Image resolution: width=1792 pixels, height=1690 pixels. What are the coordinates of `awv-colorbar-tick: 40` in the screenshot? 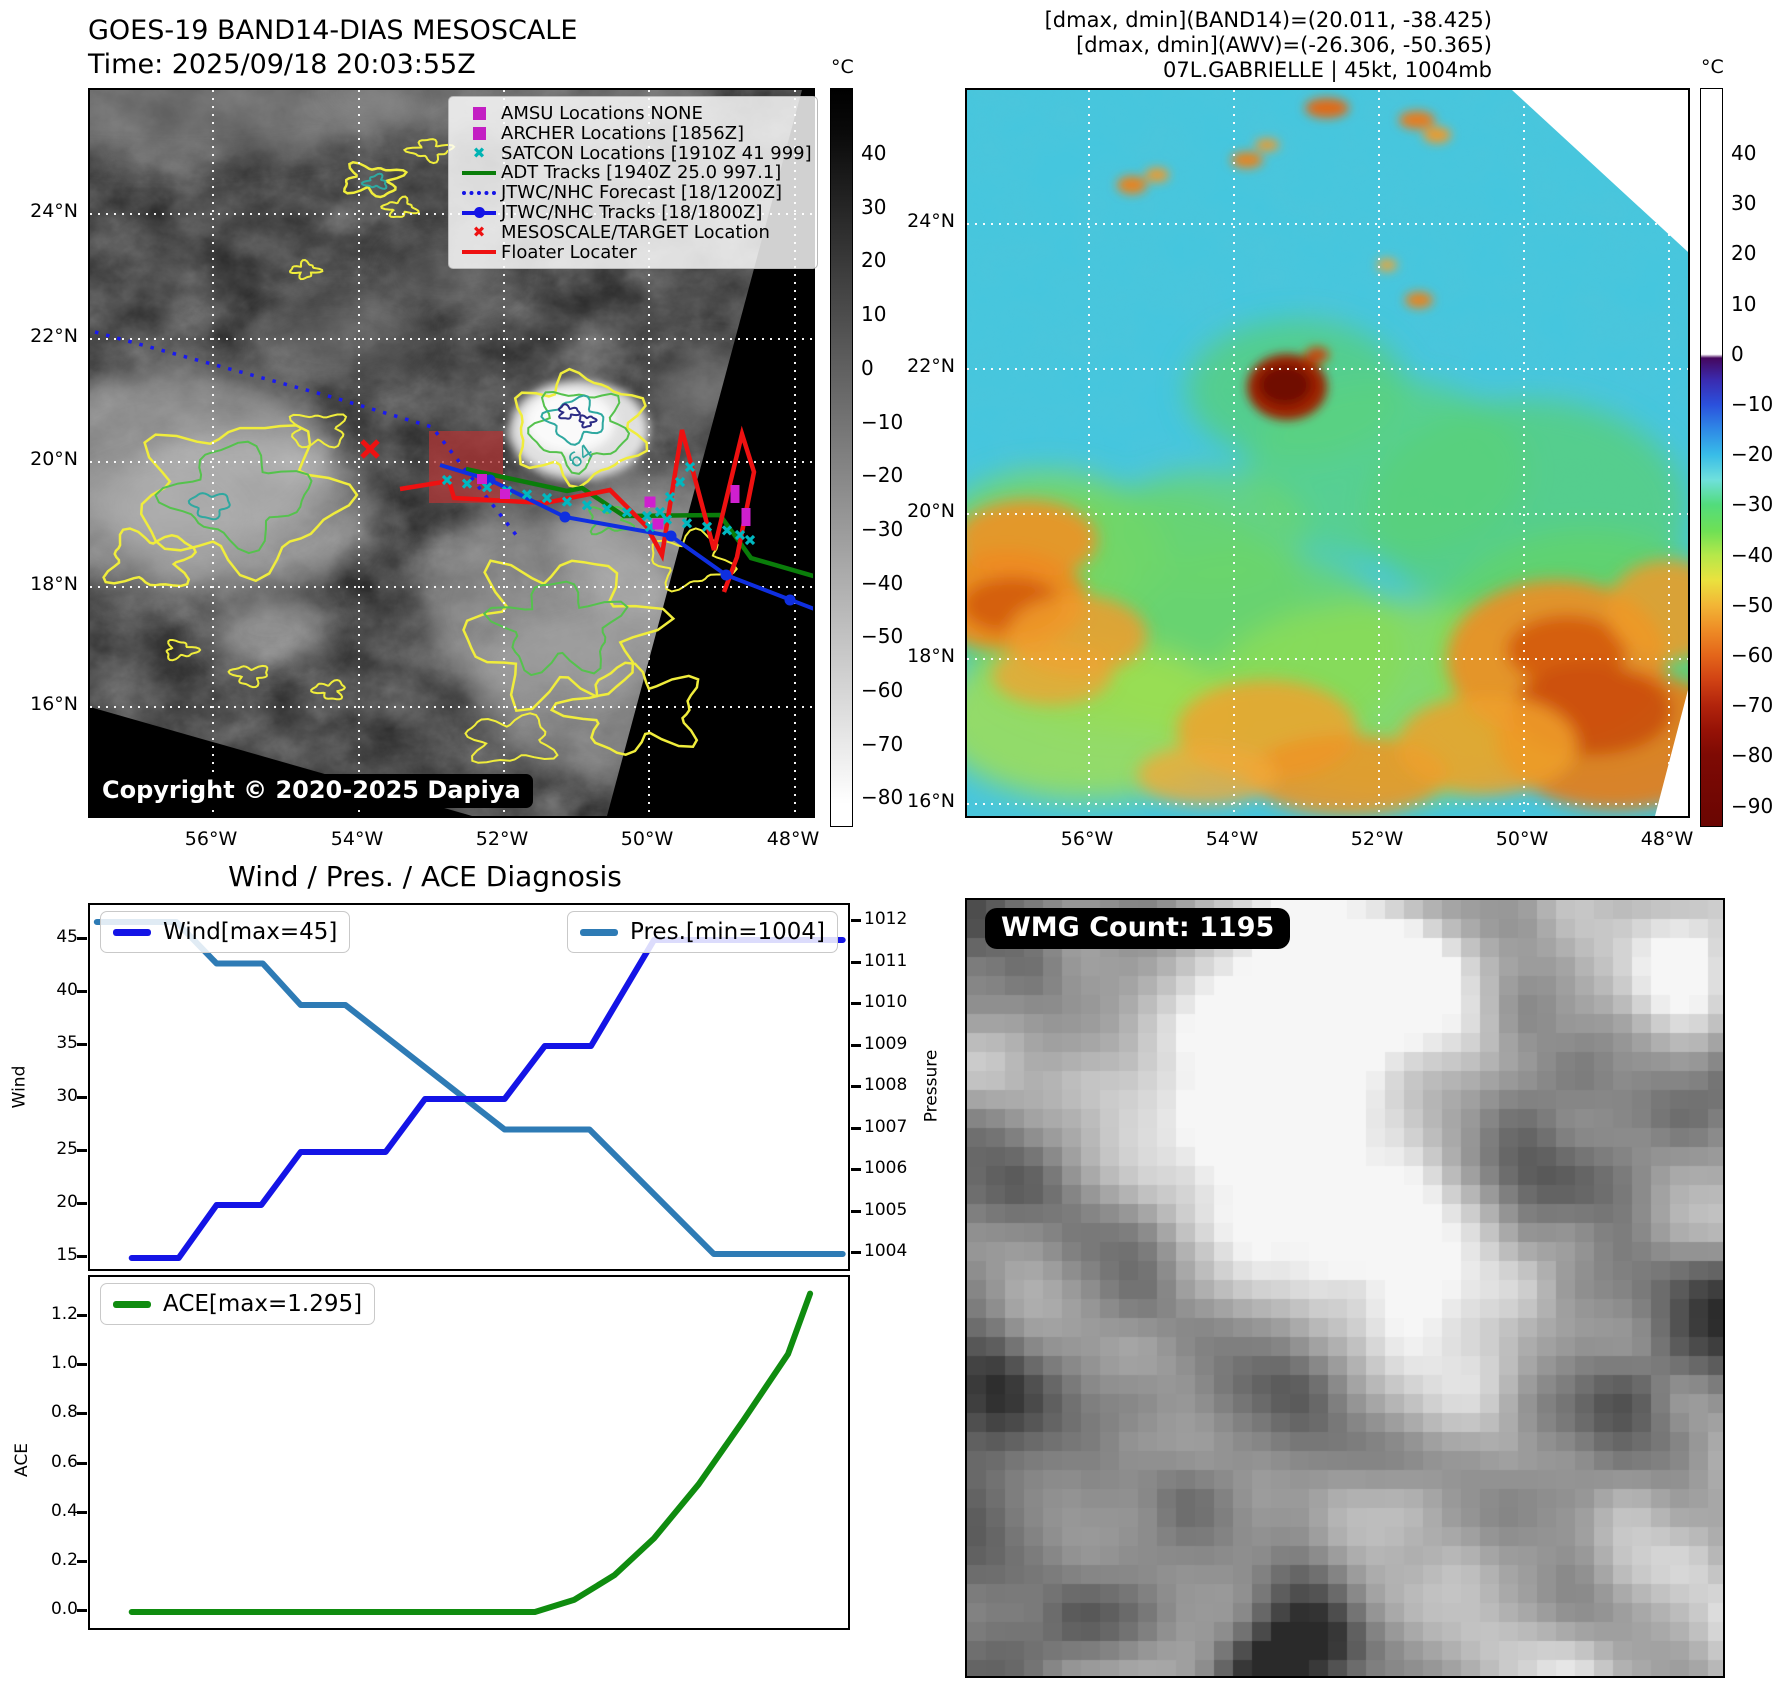 It's located at (1744, 153).